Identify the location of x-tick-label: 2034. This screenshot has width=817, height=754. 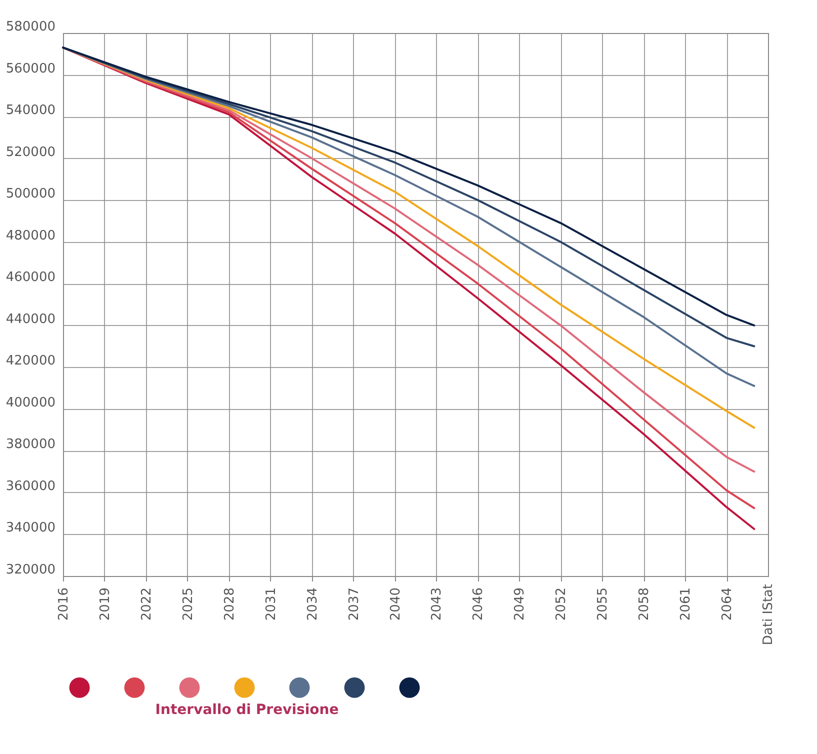
(312, 604).